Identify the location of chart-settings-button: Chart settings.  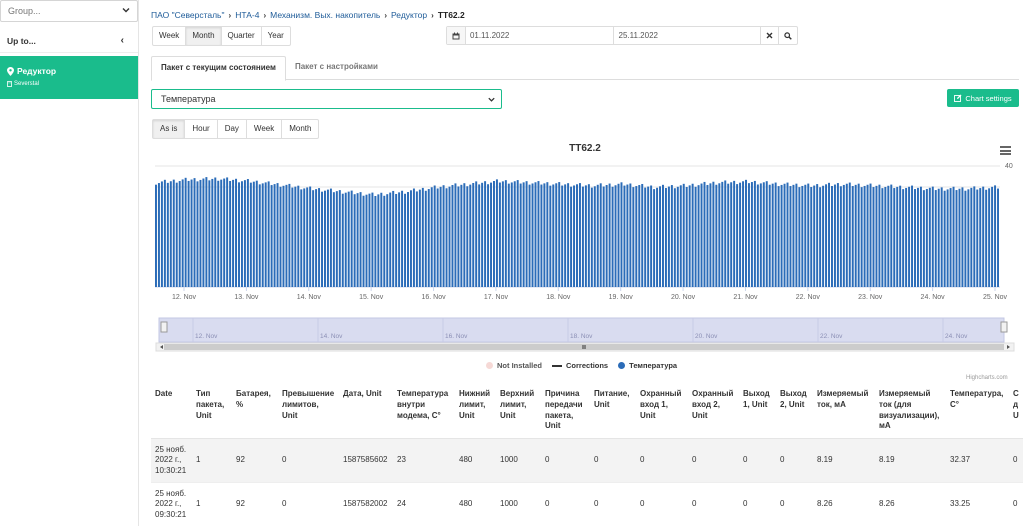
(983, 98).